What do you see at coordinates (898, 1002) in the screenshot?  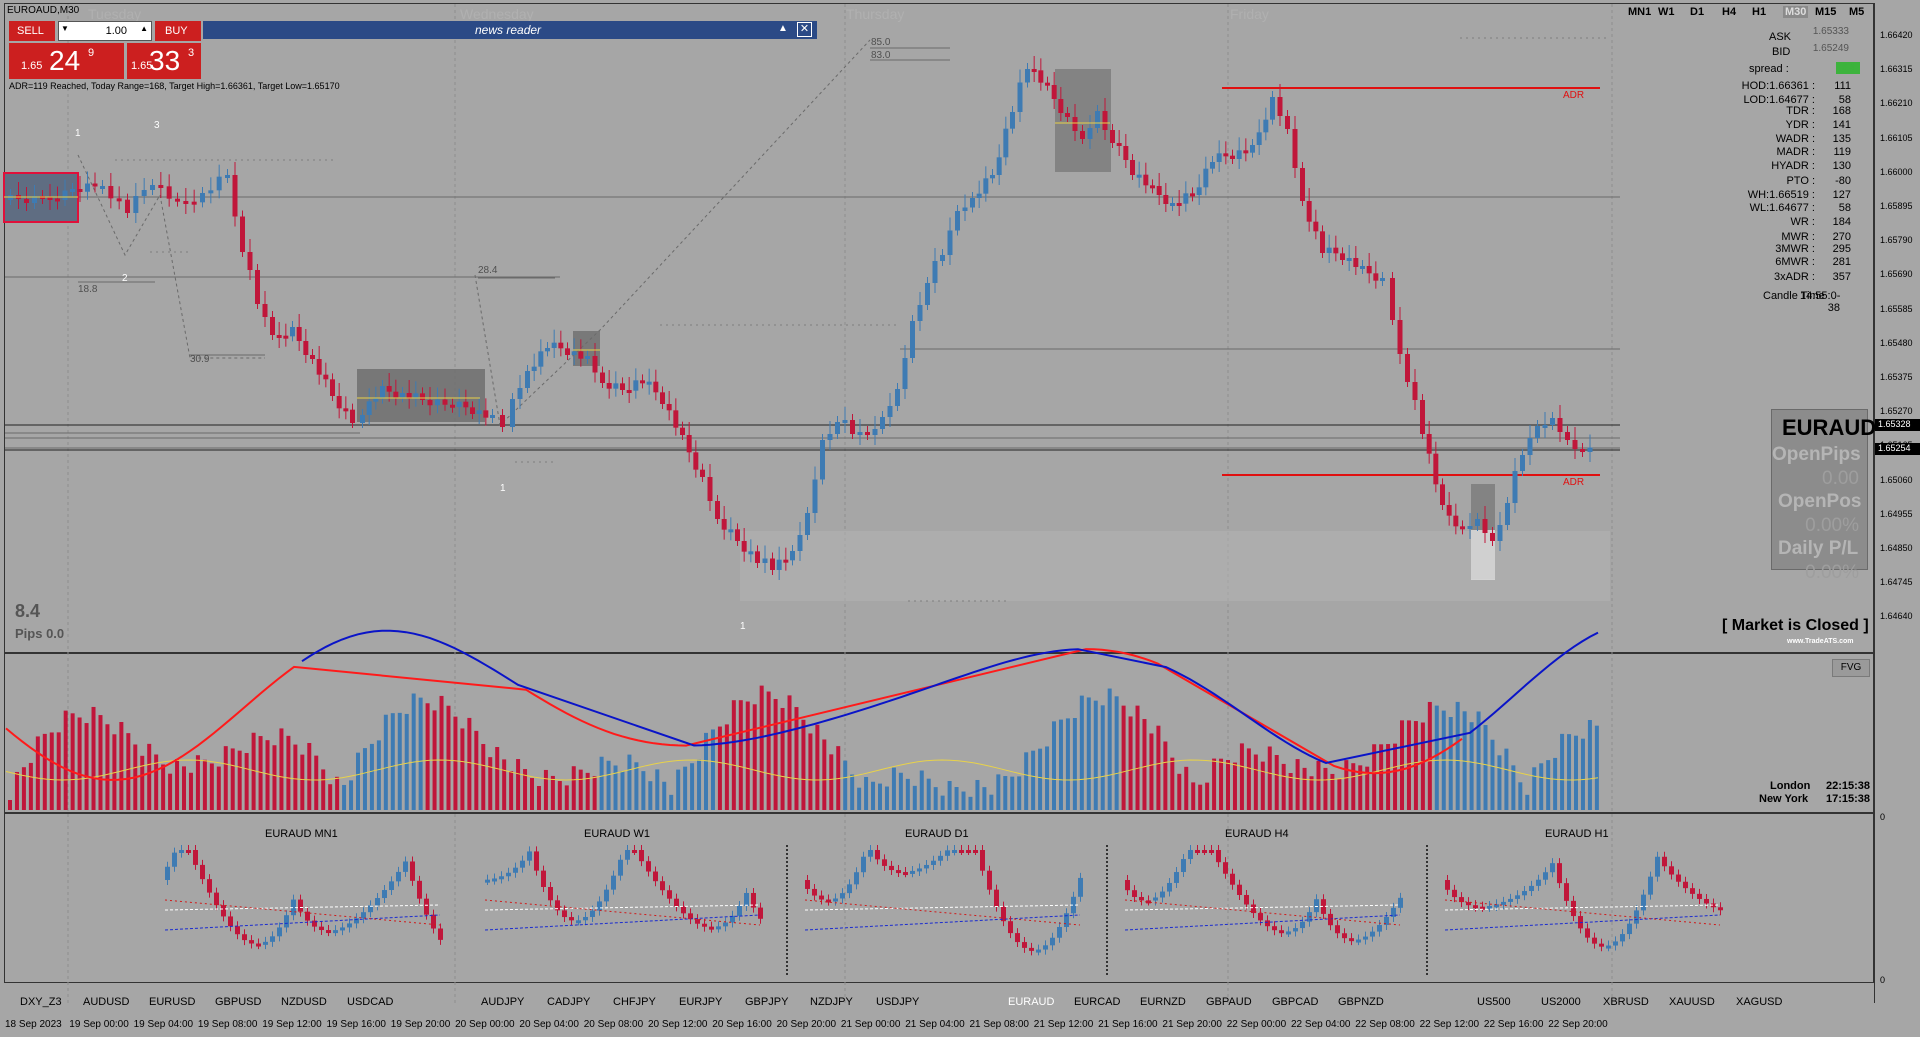 I see `symbol-tab-usdjpy: USDJPY` at bounding box center [898, 1002].